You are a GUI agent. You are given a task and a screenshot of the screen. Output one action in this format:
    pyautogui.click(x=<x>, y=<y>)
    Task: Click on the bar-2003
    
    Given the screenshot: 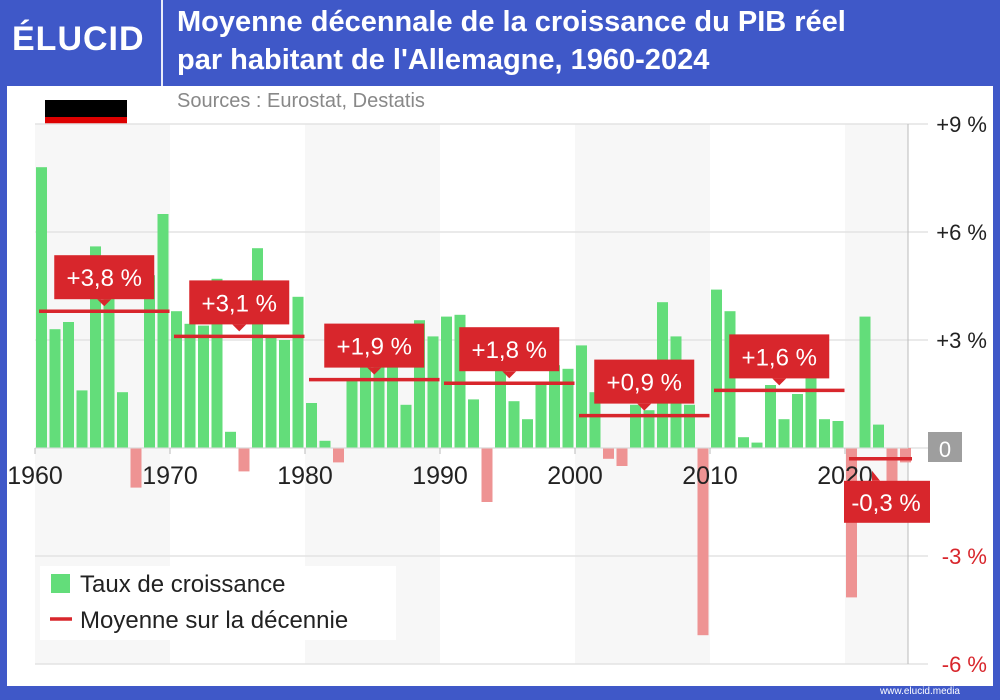 What is the action you would take?
    pyautogui.click(x=622, y=457)
    